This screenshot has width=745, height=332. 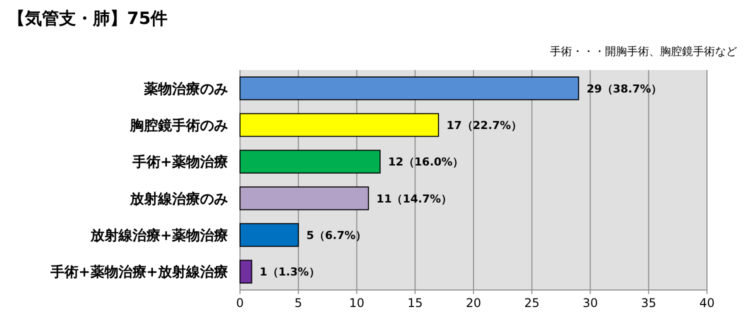 I want to click on x-tick-label: 20, so click(x=474, y=303).